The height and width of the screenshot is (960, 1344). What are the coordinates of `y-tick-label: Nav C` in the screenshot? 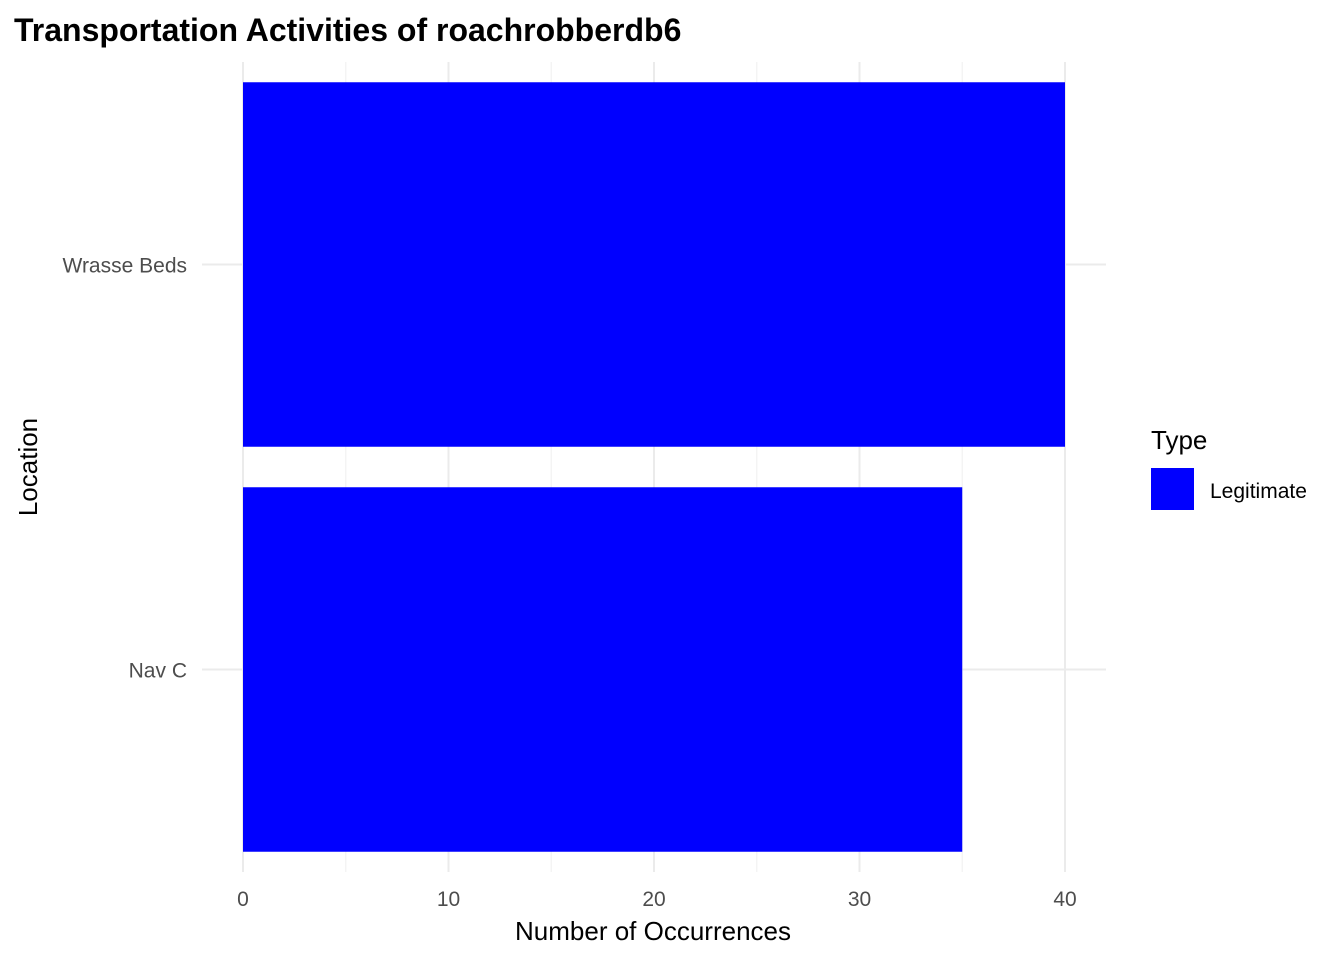 It's located at (158, 671).